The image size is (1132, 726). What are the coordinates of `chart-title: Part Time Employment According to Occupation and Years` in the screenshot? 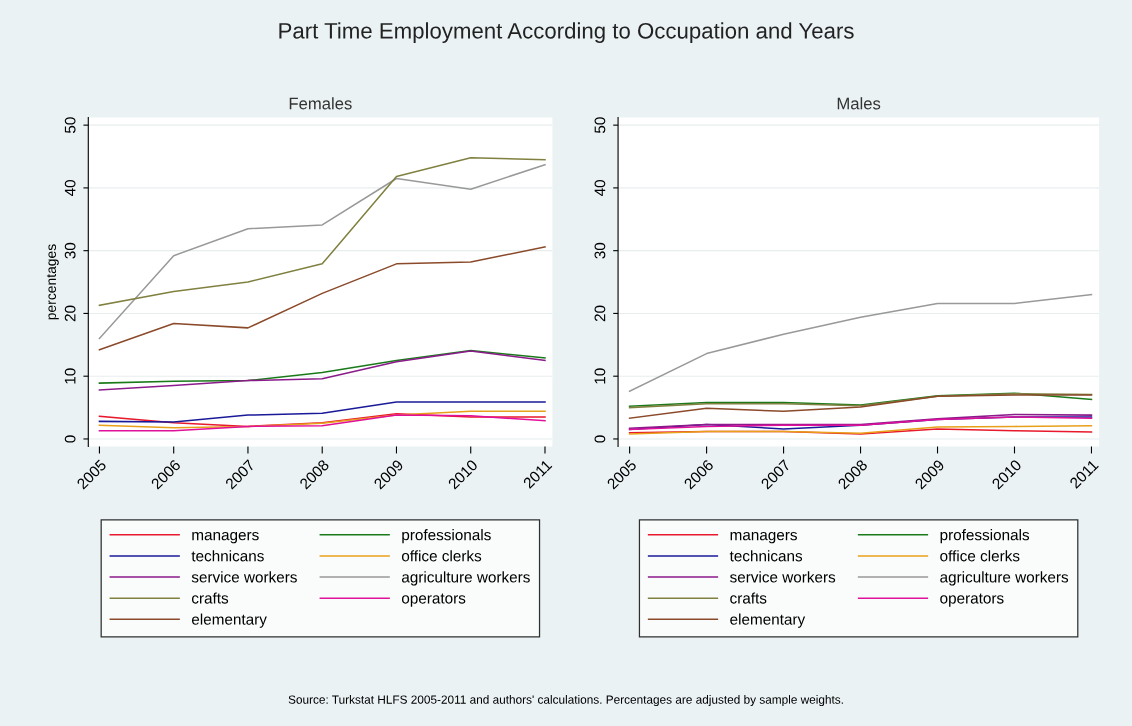 It's located at (566, 33).